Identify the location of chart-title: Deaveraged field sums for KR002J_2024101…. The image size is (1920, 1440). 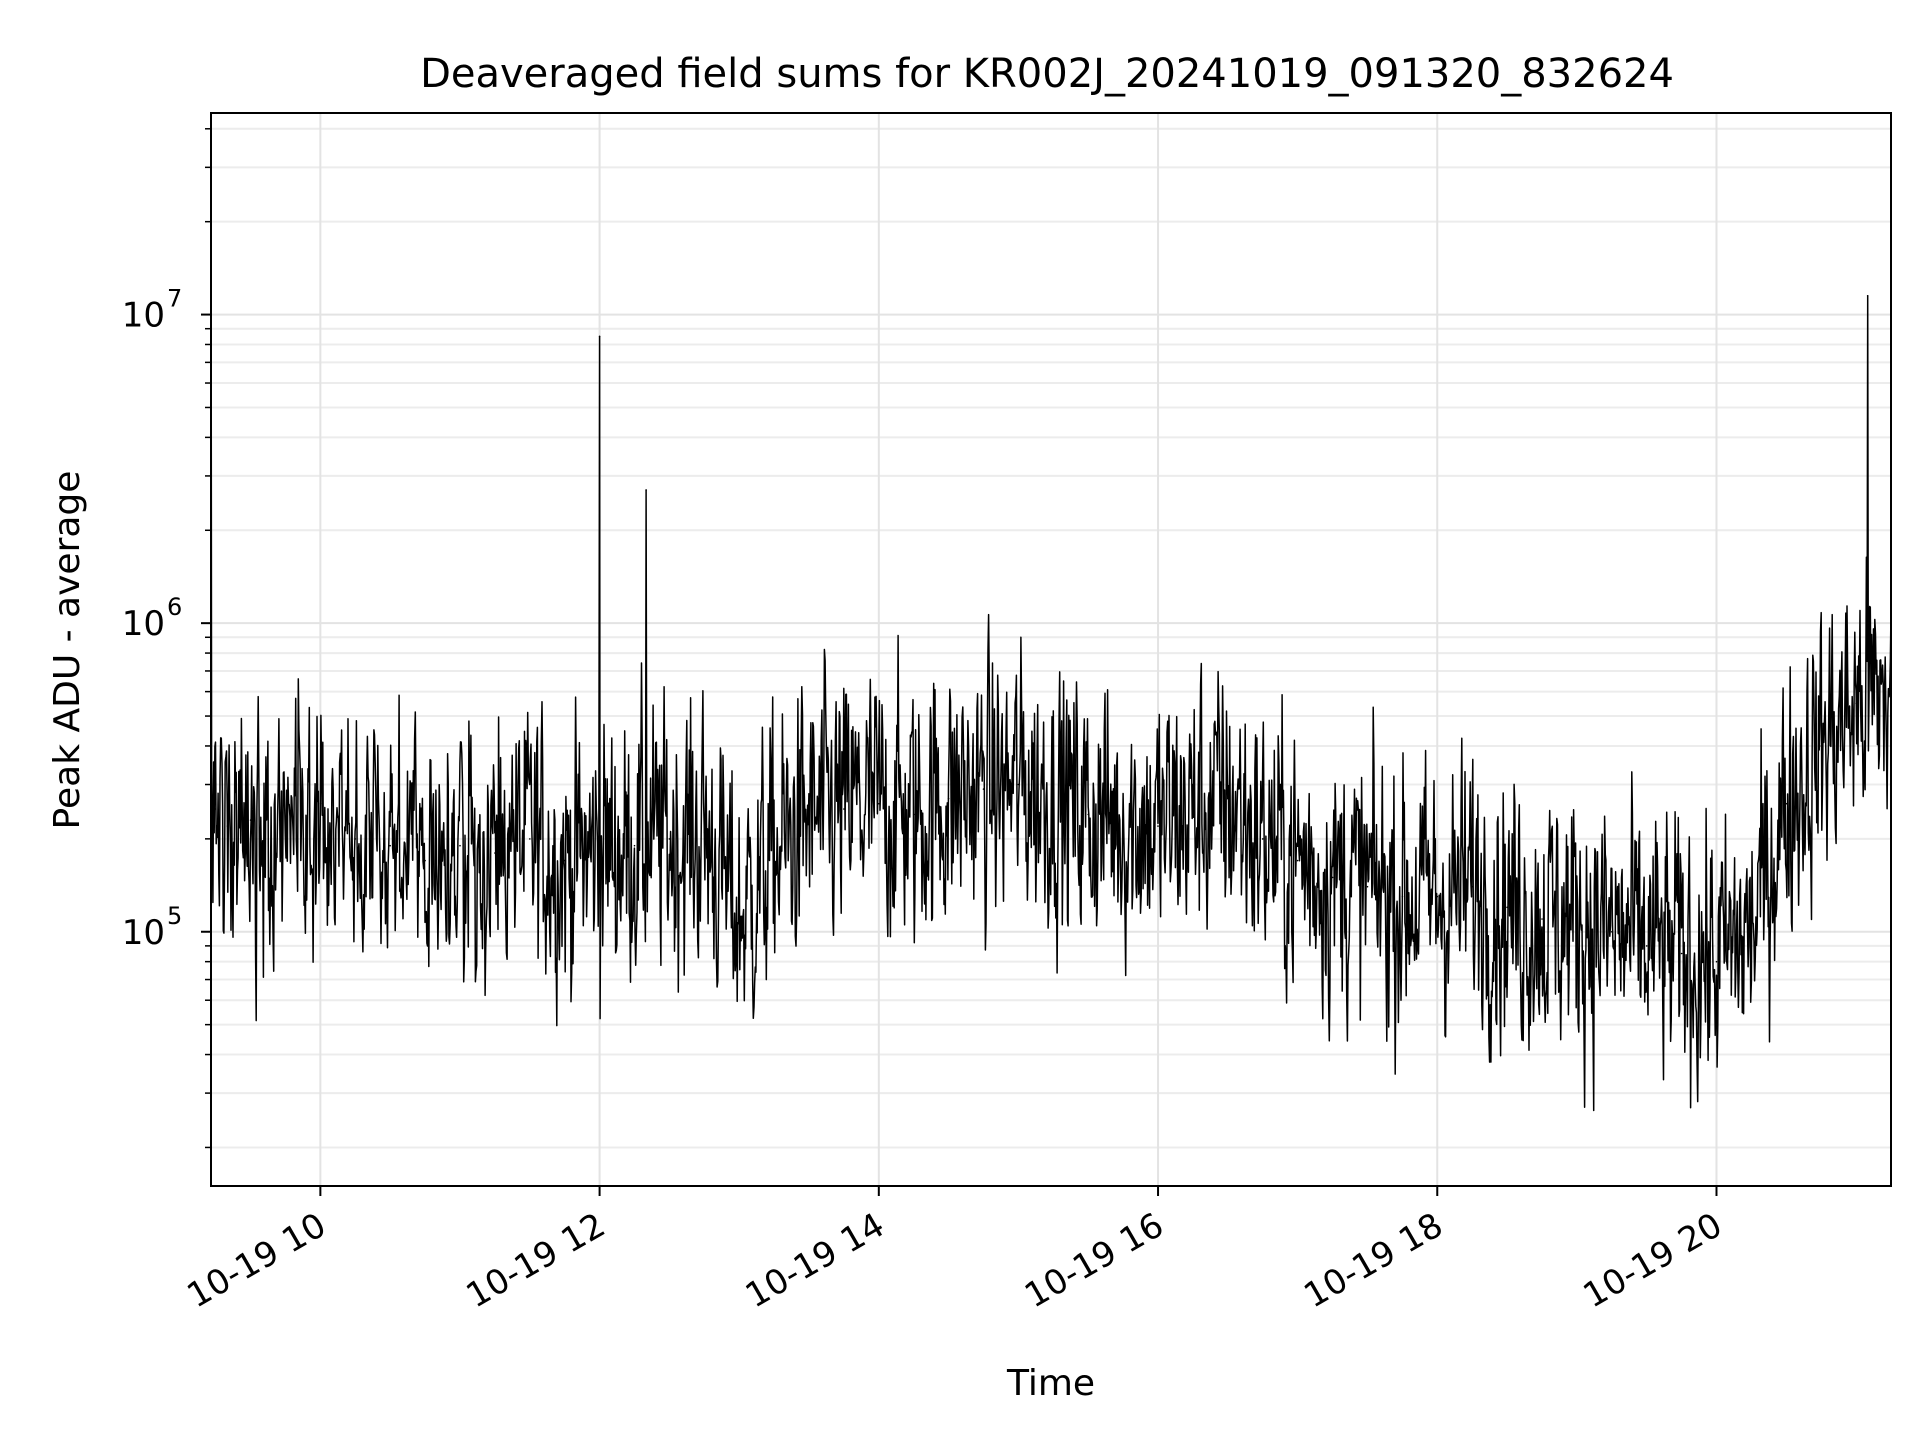
(1047, 74).